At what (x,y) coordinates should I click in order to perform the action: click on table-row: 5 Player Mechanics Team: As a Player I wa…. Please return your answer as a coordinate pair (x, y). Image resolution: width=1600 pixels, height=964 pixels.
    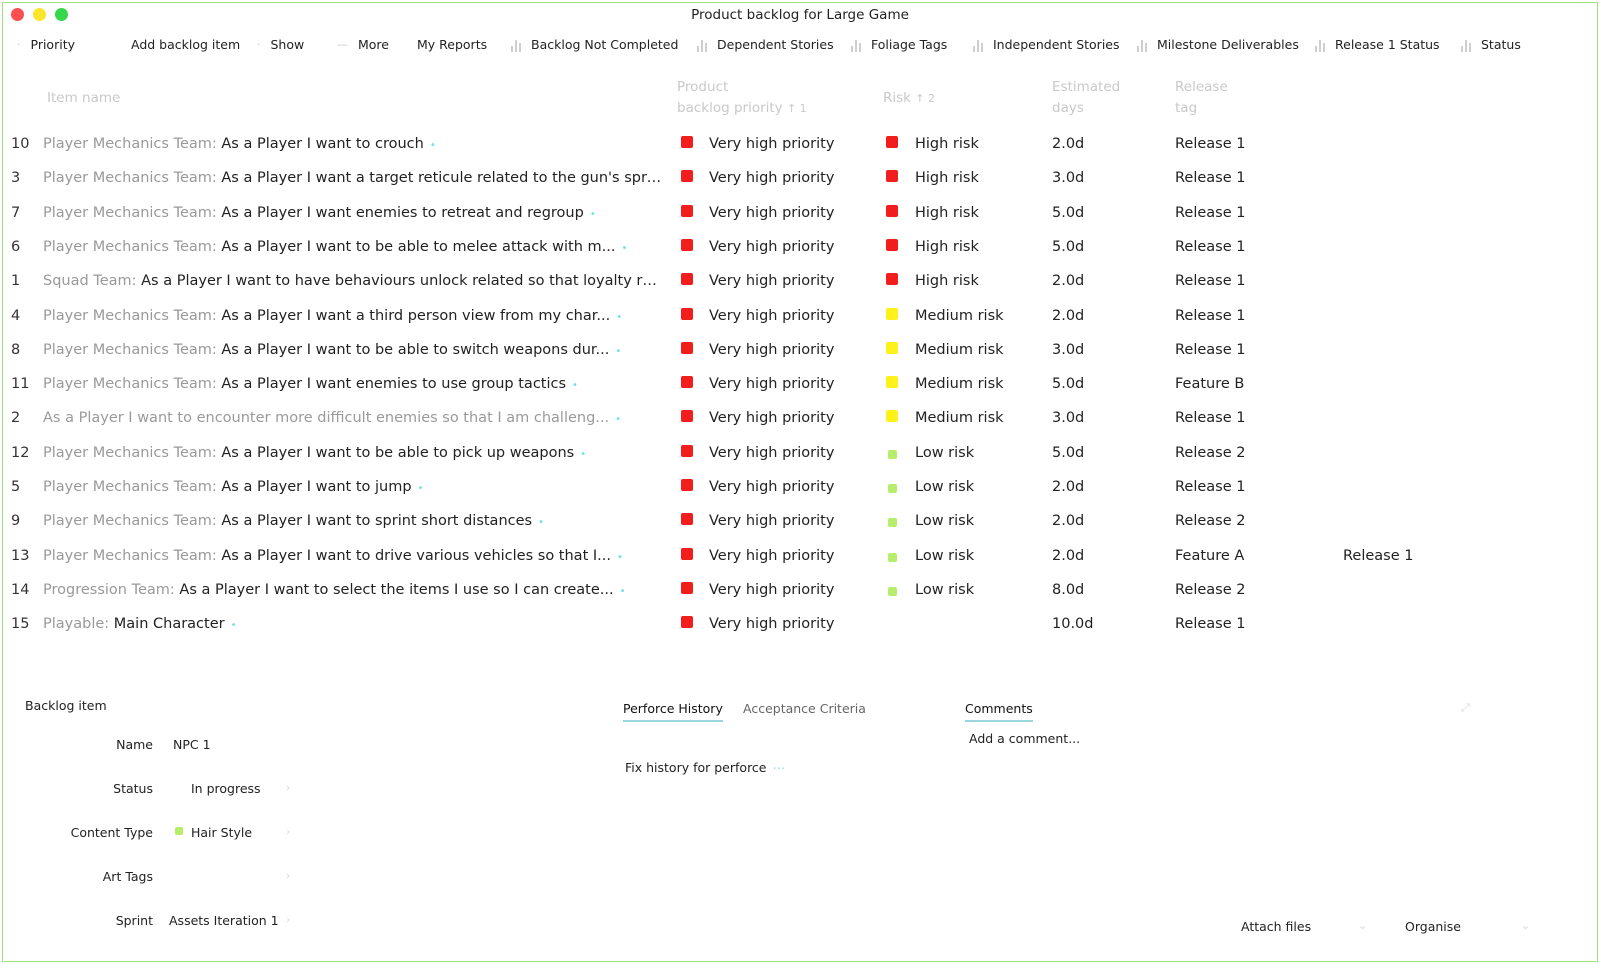
    Looking at the image, I should click on (800, 489).